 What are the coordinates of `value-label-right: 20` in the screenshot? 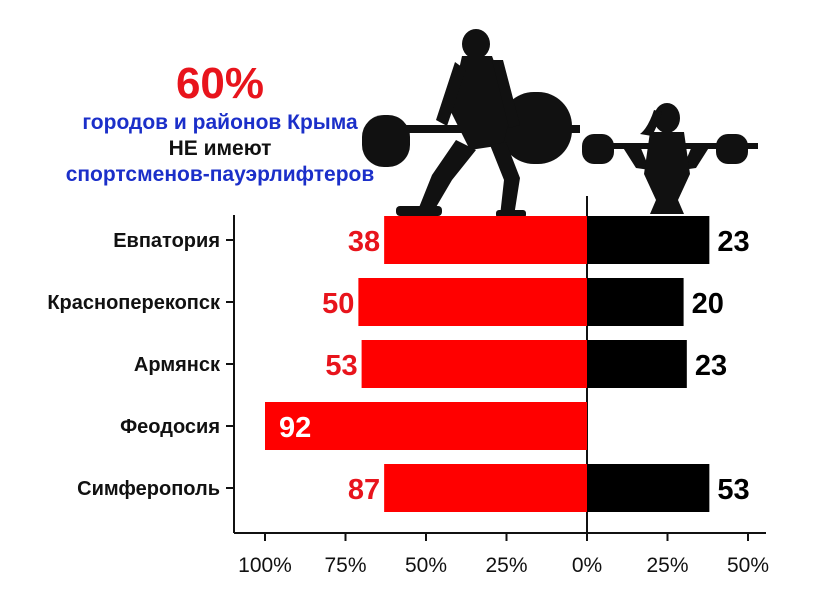 It's located at (708, 304).